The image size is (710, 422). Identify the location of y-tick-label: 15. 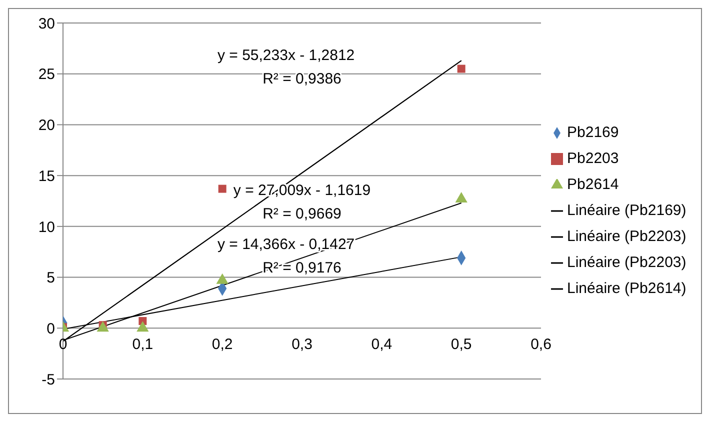
(46, 176).